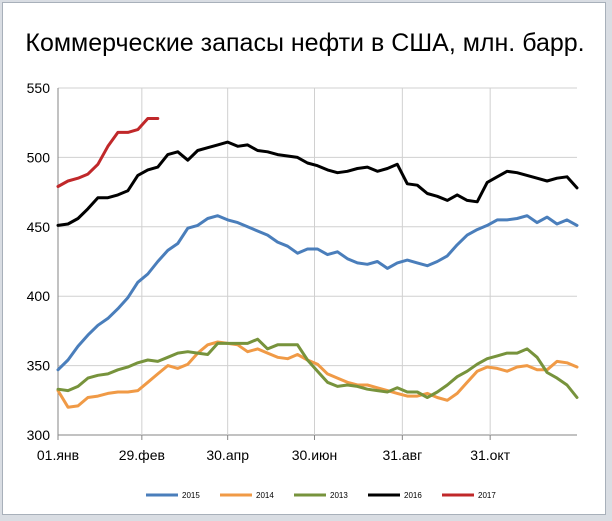 The width and height of the screenshot is (612, 521). What do you see at coordinates (339, 495) in the screenshot?
I see `legend-label-2013: 2013` at bounding box center [339, 495].